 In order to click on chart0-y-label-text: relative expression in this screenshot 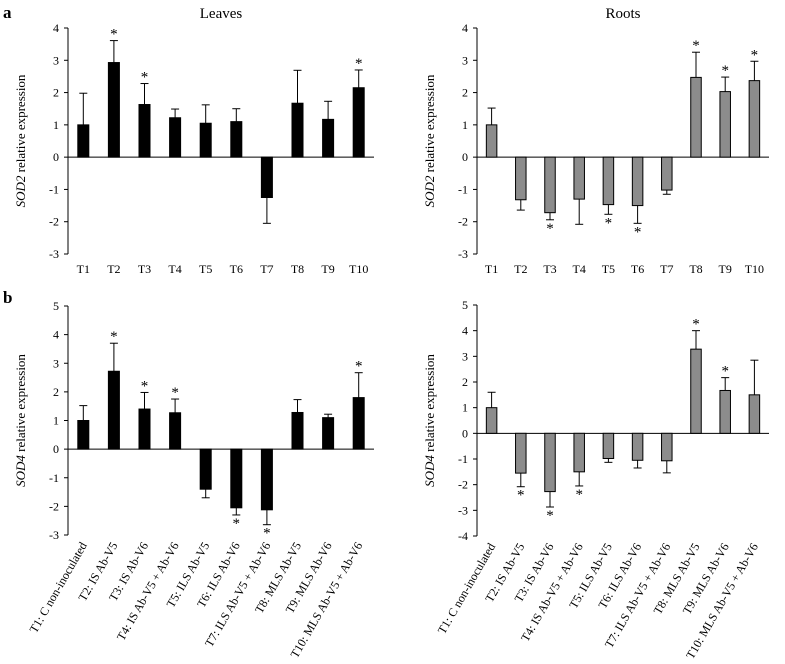, I will do `click(20, 125)`.